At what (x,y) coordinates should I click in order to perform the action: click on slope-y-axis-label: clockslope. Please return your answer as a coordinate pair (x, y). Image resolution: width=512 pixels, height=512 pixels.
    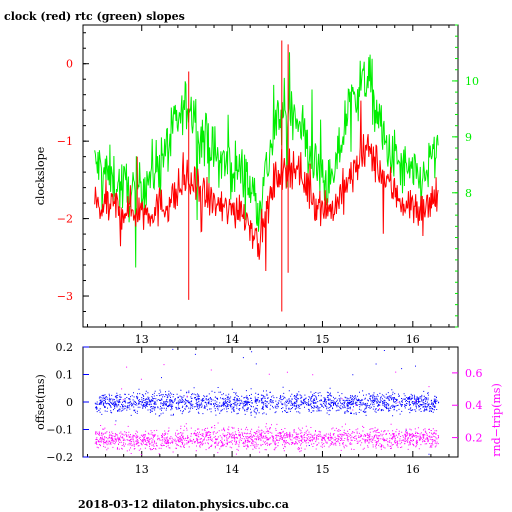
    Looking at the image, I should click on (40, 176).